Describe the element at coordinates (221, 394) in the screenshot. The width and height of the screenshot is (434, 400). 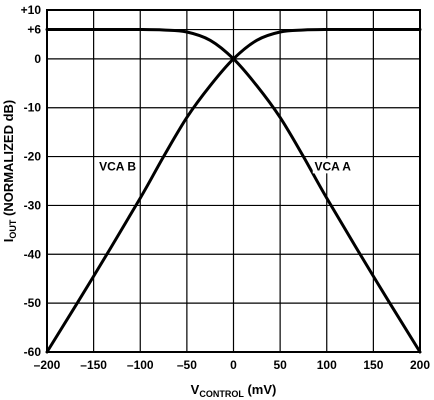
I see `x-axis-label-subscript: CONTROL` at that location.